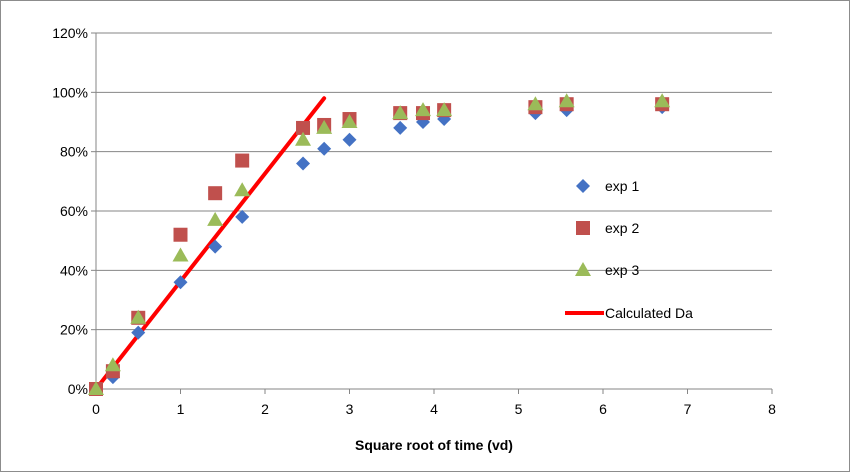 The height and width of the screenshot is (474, 852). What do you see at coordinates (181, 409) in the screenshot?
I see `x-tick-label: 1` at bounding box center [181, 409].